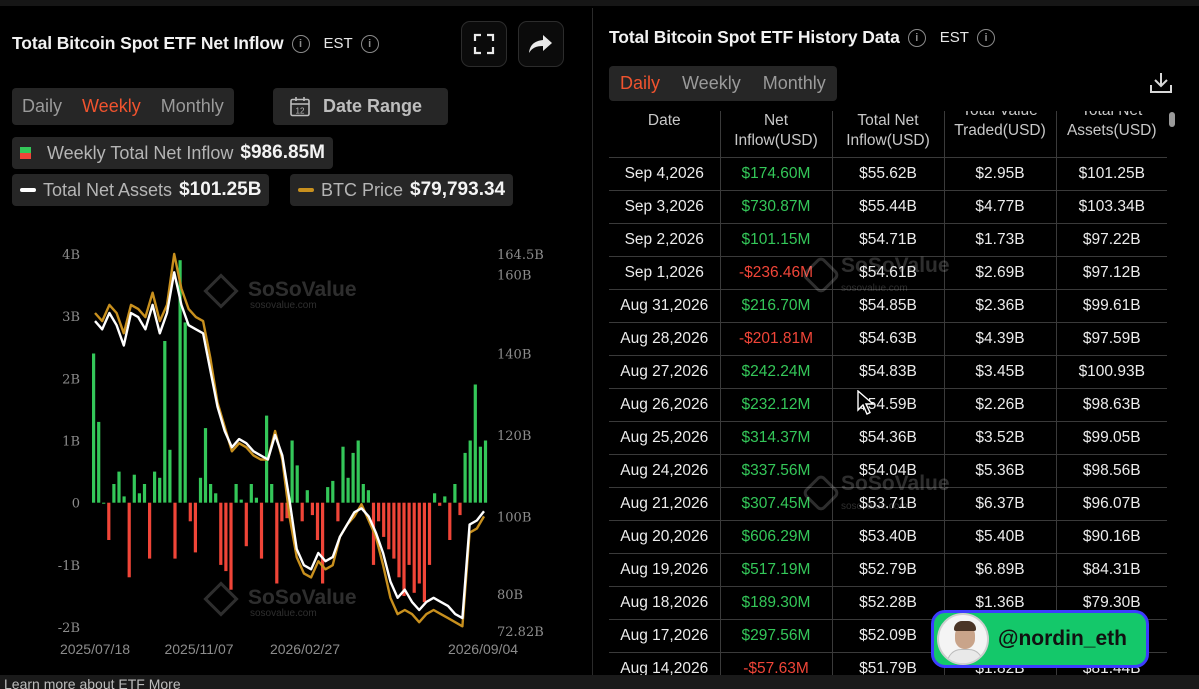 The width and height of the screenshot is (1199, 689). What do you see at coordinates (665, 305) in the screenshot?
I see `table-cell: Aug 31,2026` at bounding box center [665, 305].